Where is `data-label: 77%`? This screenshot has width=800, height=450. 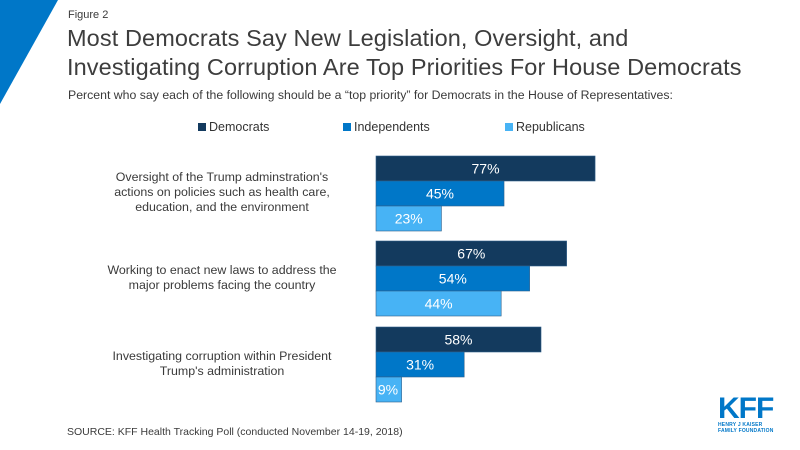
data-label: 77% is located at coordinates (486, 169).